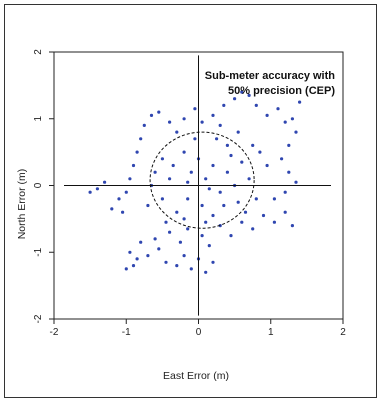  I want to click on x-tick-label: 2, so click(343, 332).